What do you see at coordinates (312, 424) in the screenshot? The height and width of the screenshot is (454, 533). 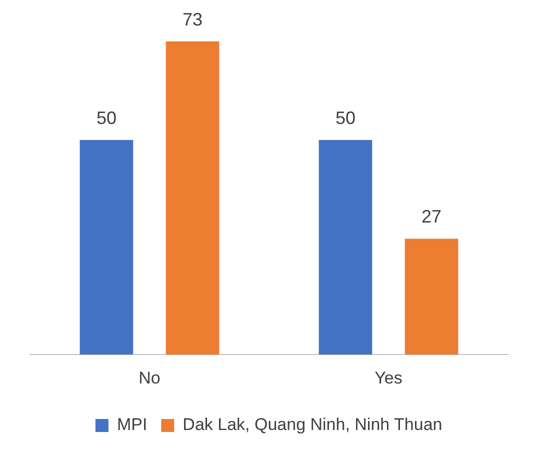 I see `legend-label: Dak Lak, Quang Ninh, Ninh Thuan` at bounding box center [312, 424].